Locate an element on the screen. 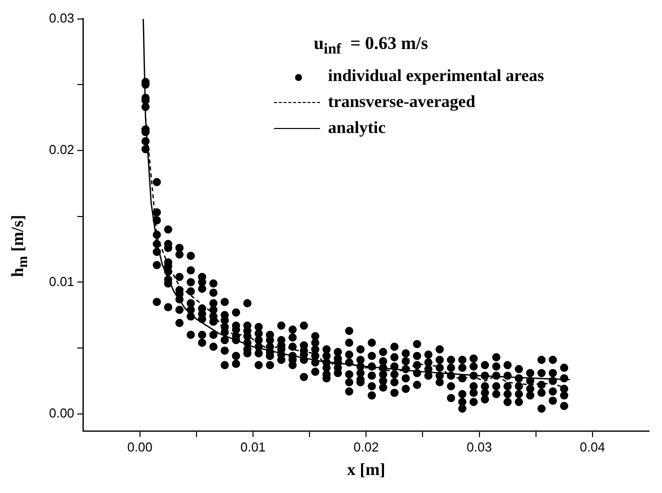  x-tick-label: 0.02 is located at coordinates (366, 446).